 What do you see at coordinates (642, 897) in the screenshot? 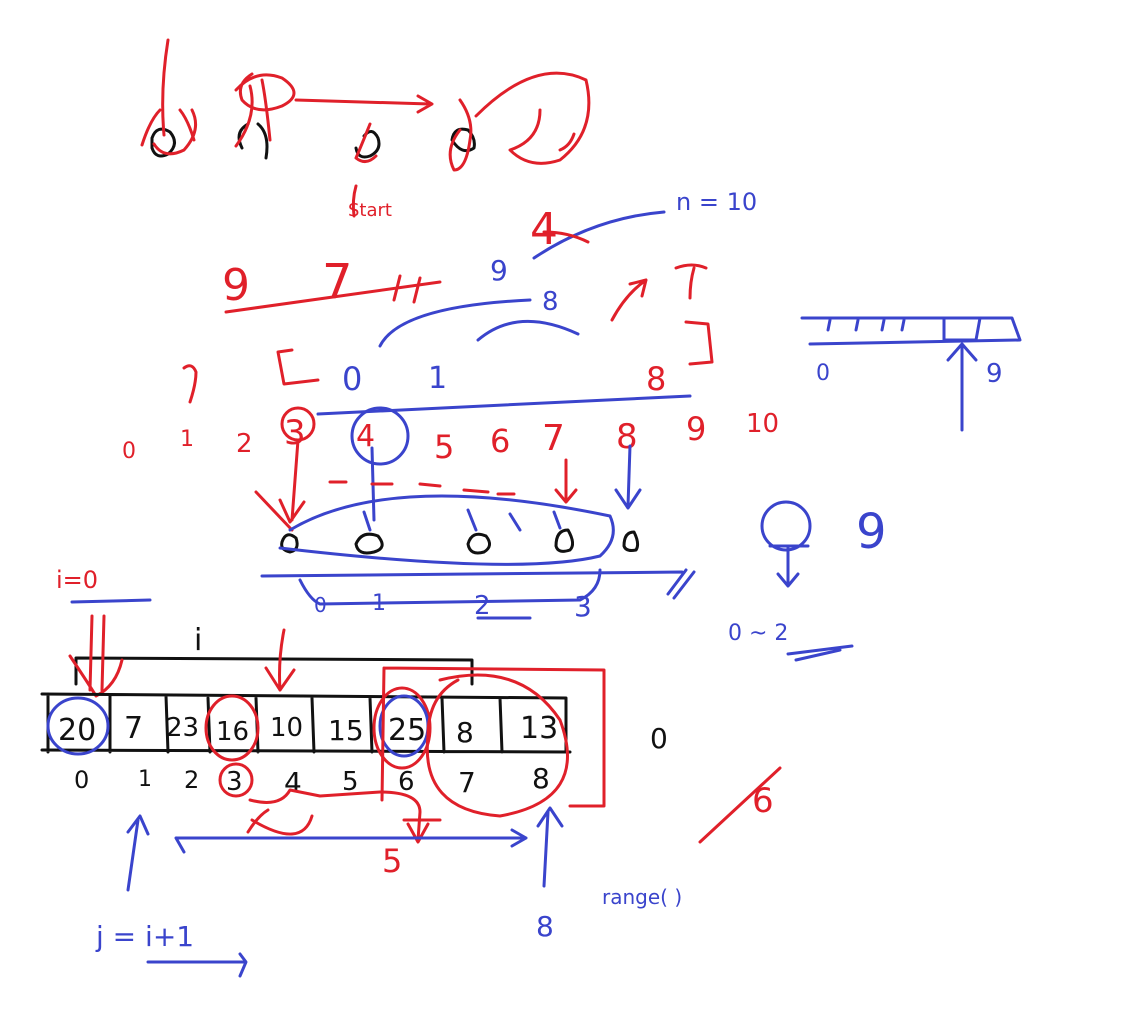
I see `range-call-label: range( )` at bounding box center [642, 897].